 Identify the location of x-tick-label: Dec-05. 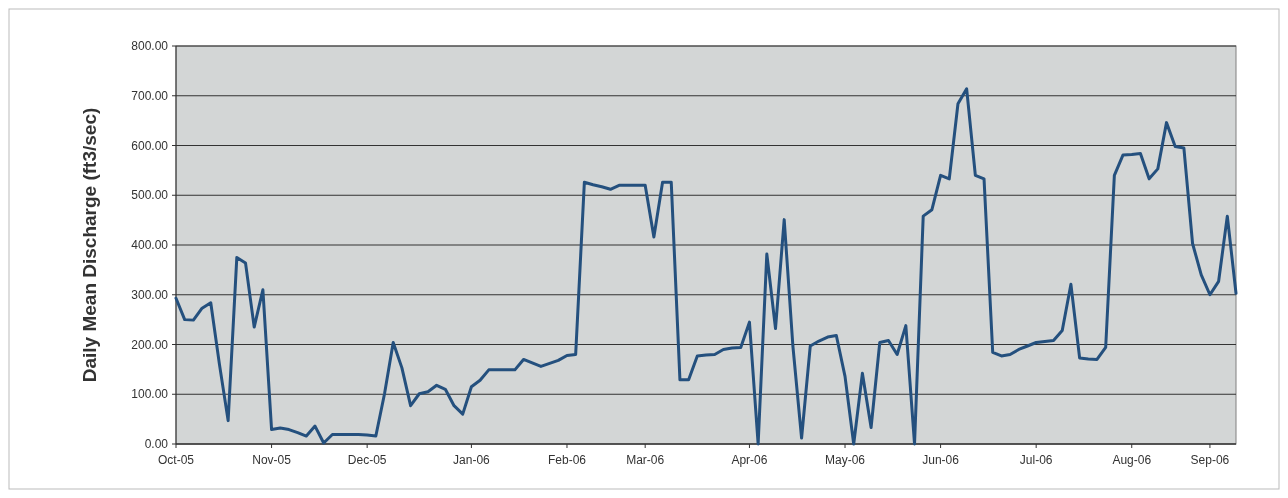
(367, 460).